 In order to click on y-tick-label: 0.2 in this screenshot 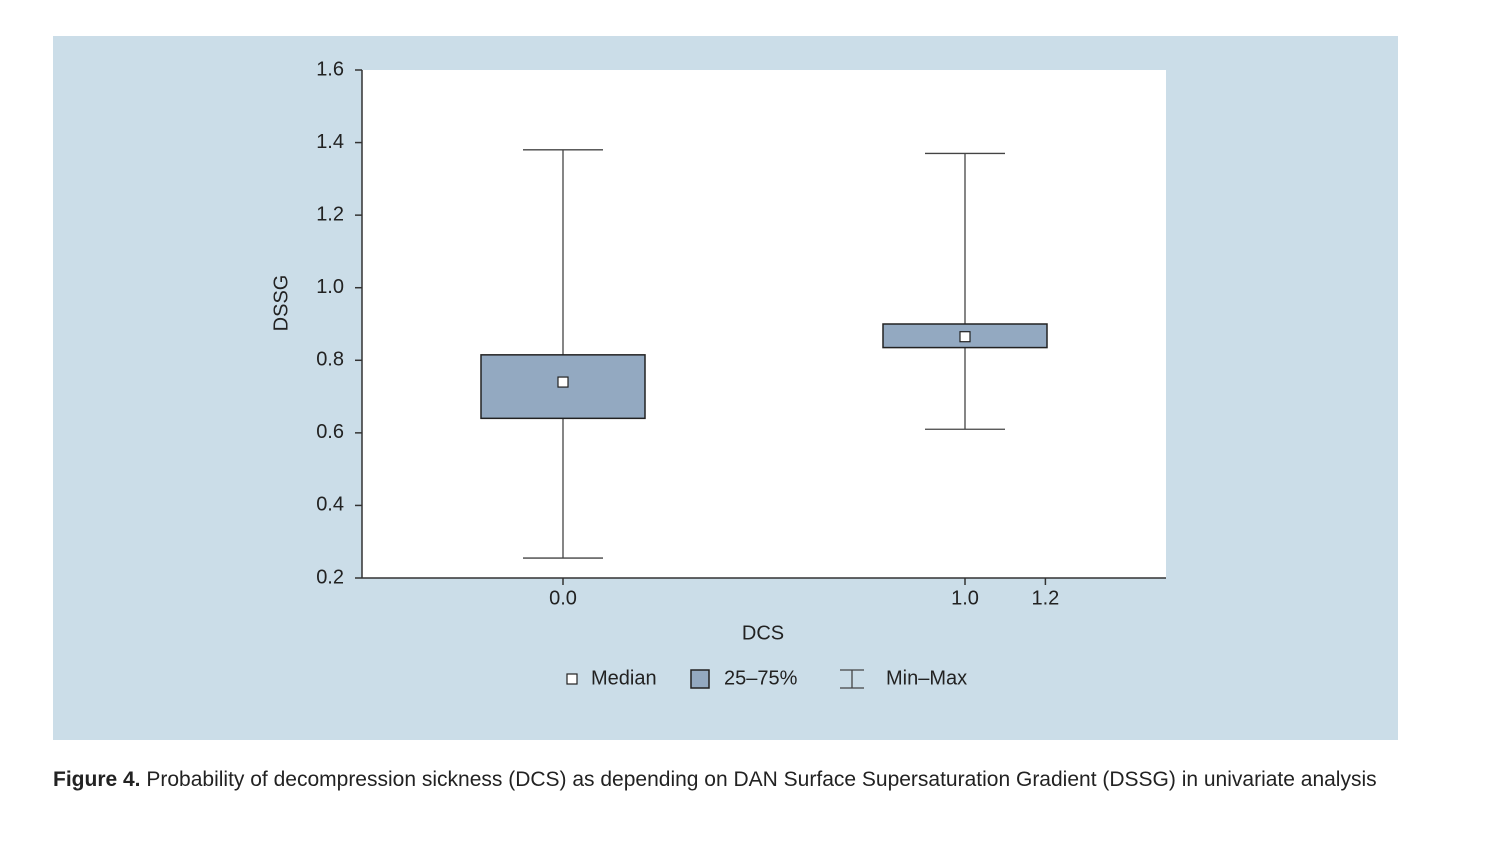, I will do `click(330, 577)`.